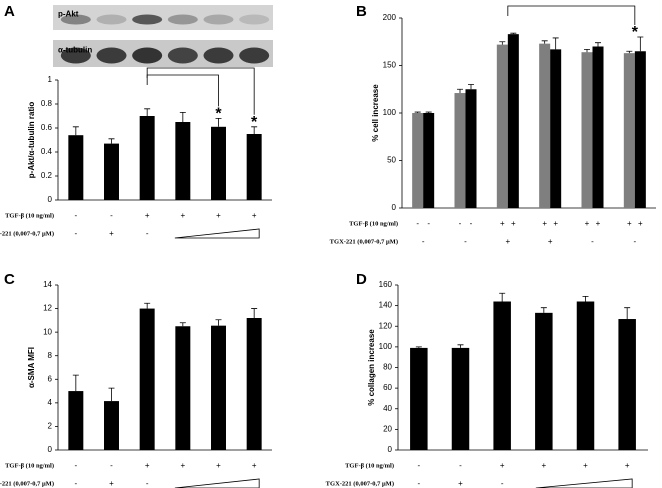 Image resolution: width=662 pixels, height=488 pixels. I want to click on y-tick-label: 12, so click(47, 308).